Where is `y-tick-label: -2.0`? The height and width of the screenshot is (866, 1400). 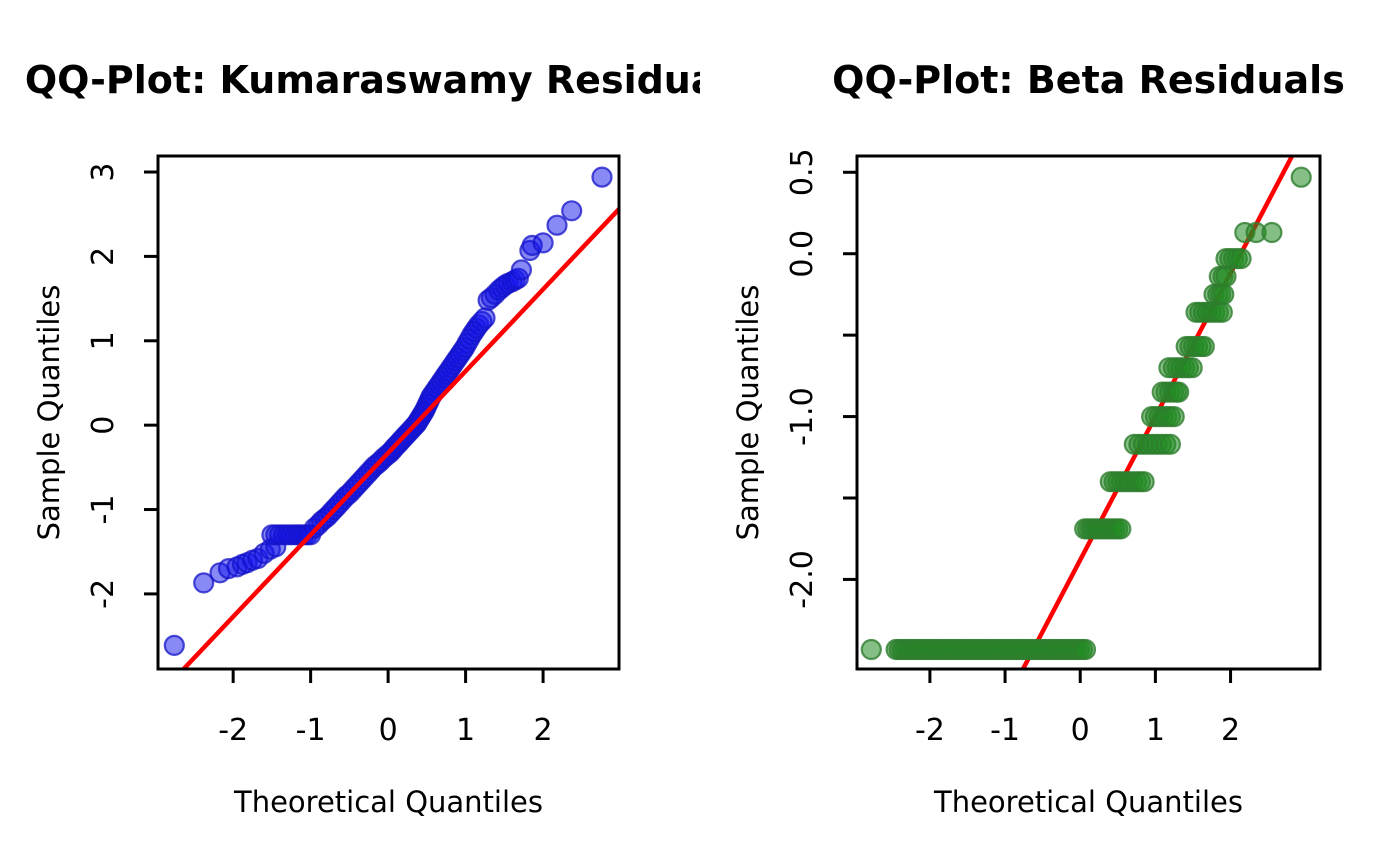
y-tick-label: -2.0 is located at coordinates (802, 579).